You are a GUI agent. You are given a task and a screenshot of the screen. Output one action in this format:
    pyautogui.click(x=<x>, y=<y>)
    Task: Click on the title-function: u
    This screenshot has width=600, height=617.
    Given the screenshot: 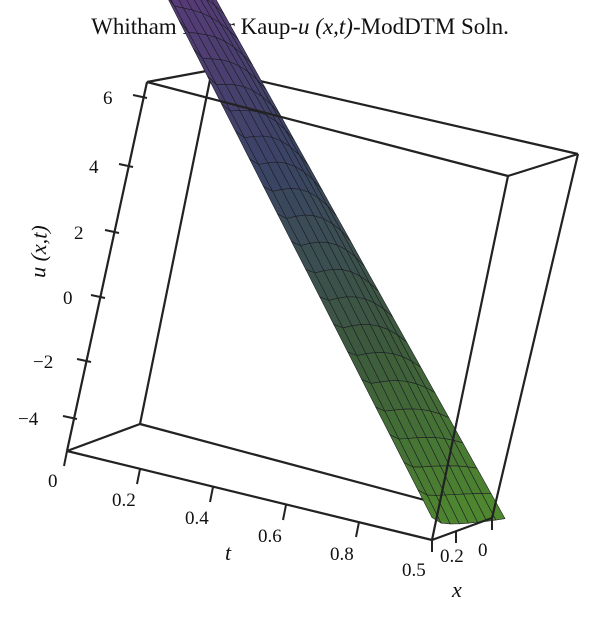 What is the action you would take?
    pyautogui.click(x=304, y=26)
    